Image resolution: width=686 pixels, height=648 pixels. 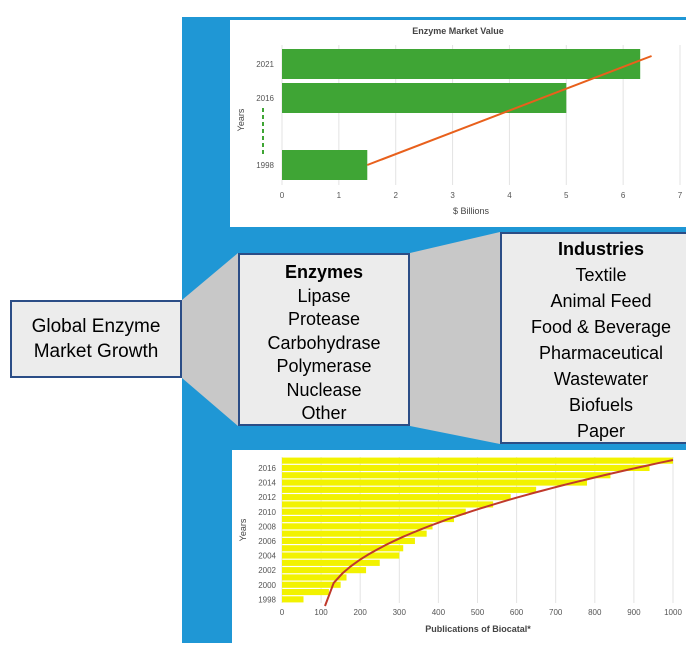 What do you see at coordinates (395, 195) in the screenshot?
I see `x-tick-label: 2` at bounding box center [395, 195].